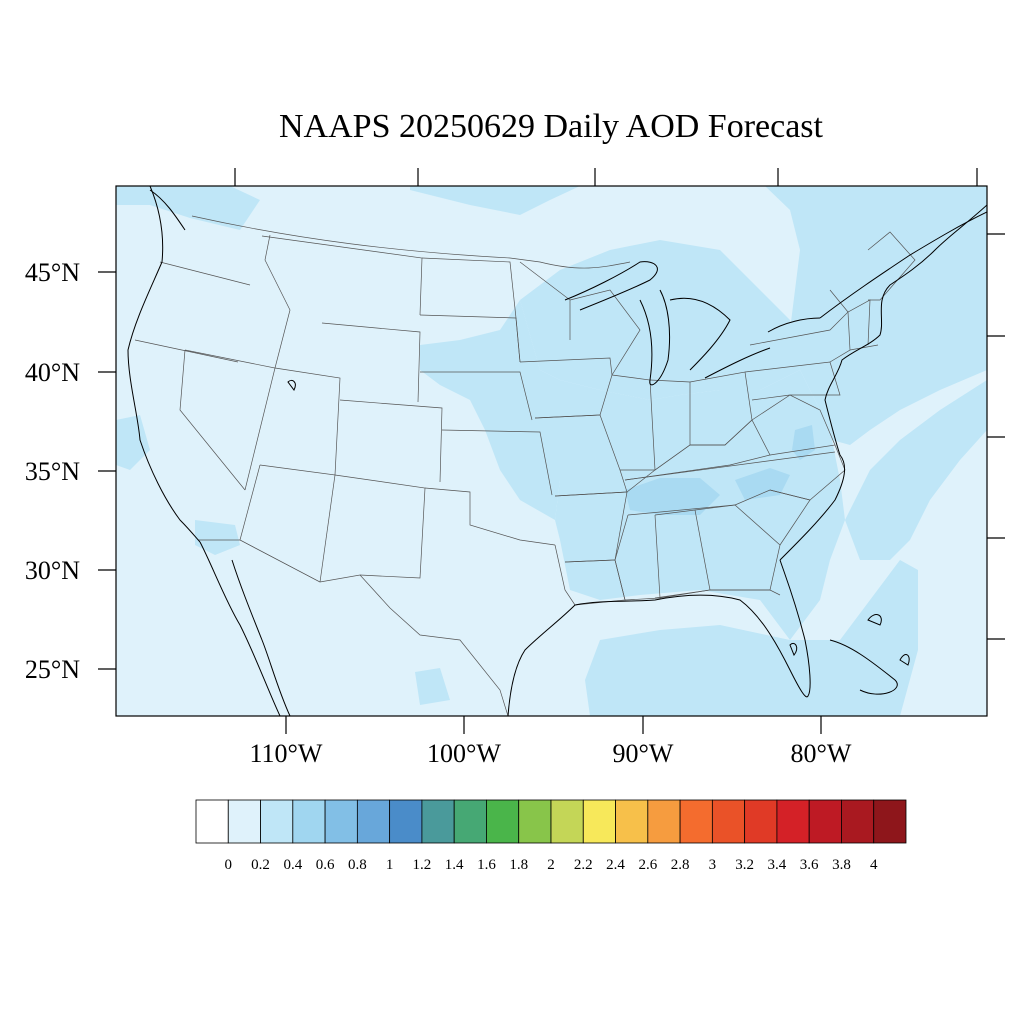 Image resolution: width=1024 pixels, height=1024 pixels. I want to click on us-canada-border, so click(411, 242).